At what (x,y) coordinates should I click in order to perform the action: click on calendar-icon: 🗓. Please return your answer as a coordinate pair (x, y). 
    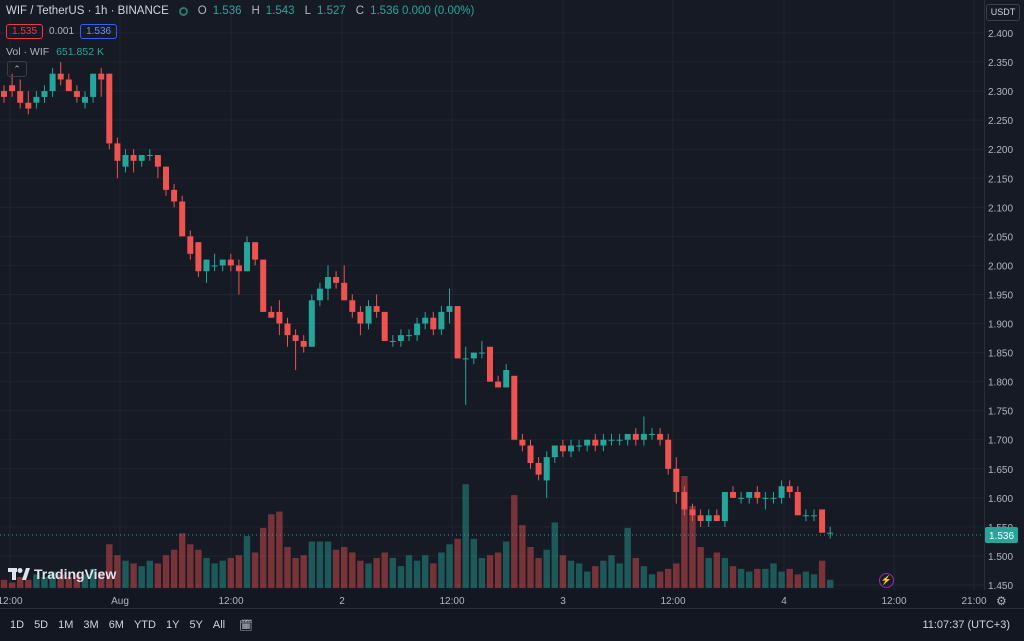
    Looking at the image, I should click on (246, 625).